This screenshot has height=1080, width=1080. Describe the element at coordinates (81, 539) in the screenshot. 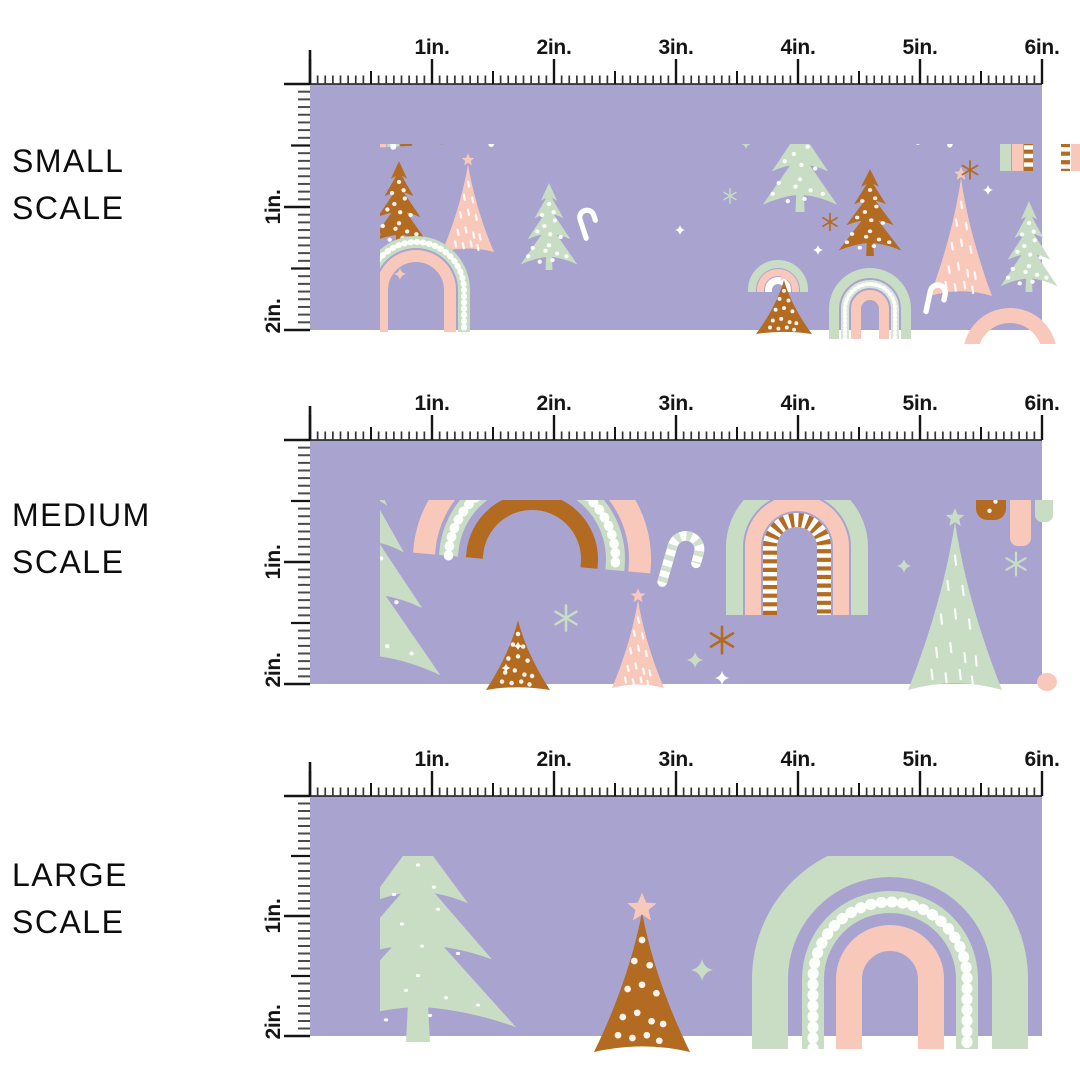

I see `scale-label-medium: MEDIUM SCALE` at that location.